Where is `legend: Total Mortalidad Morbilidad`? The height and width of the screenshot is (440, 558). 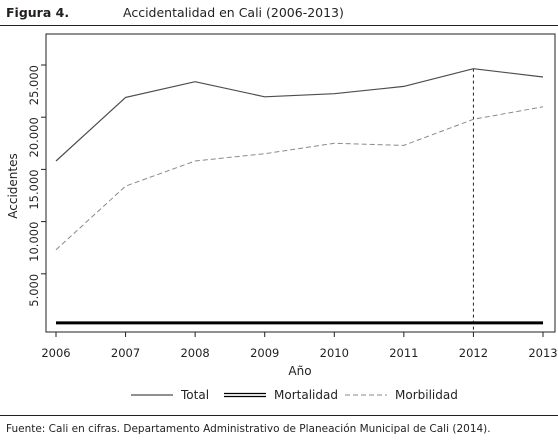
legend: Total Mortalidad Morbilidad is located at coordinates (294, 395).